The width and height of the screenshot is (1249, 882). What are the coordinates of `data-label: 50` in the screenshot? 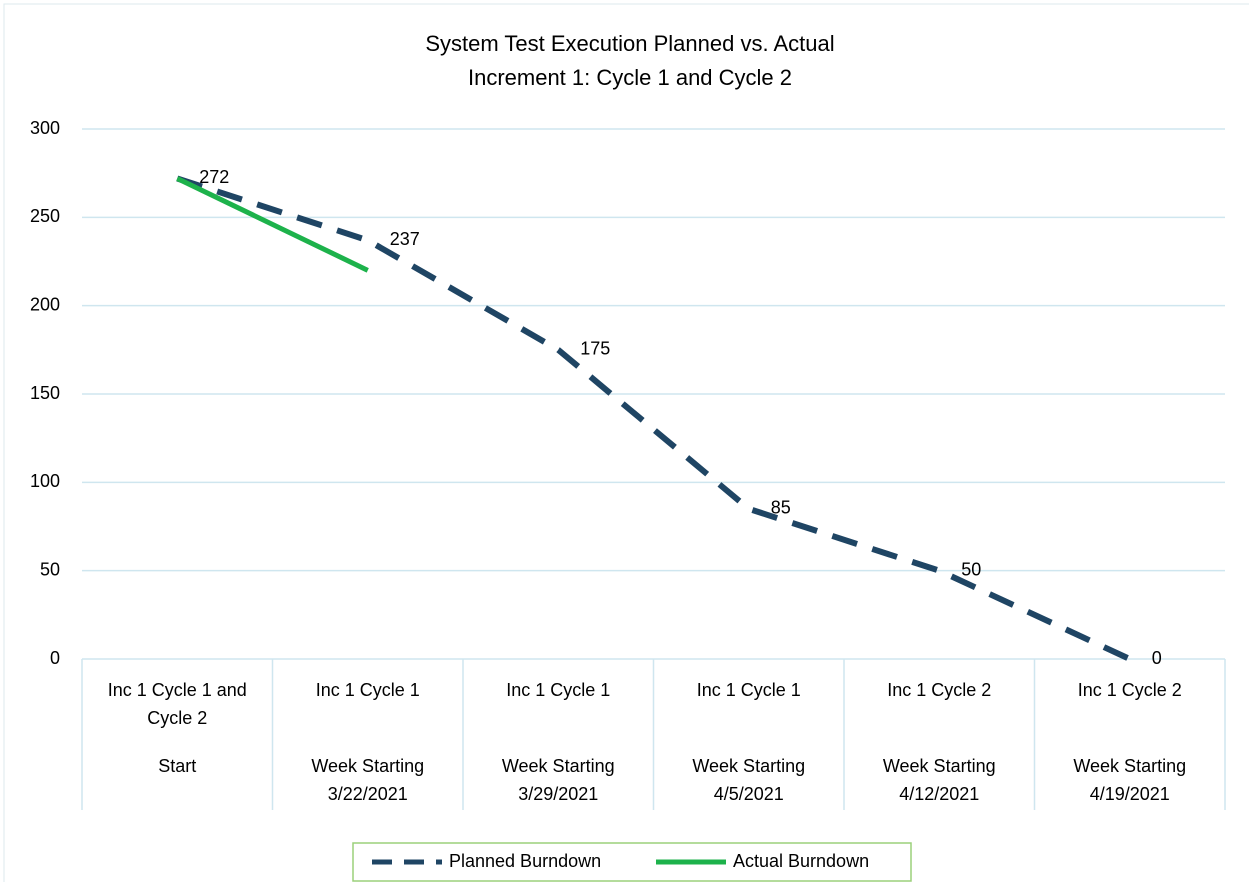 It's located at (971, 569).